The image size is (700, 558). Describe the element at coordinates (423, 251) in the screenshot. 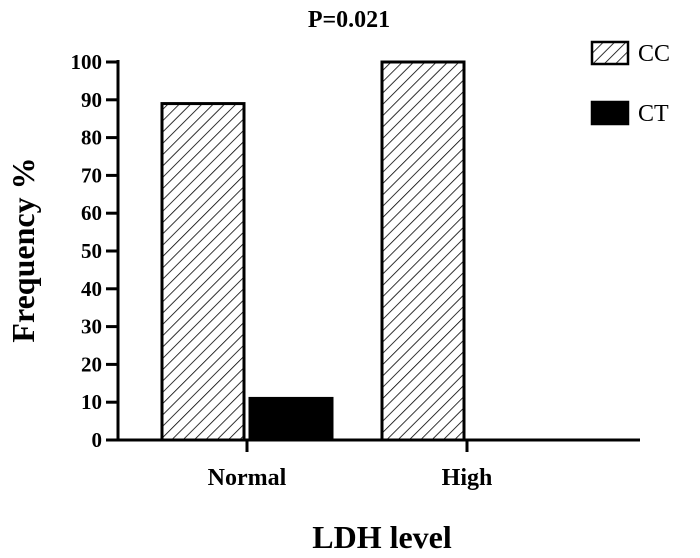

I see `bar-cc-high` at that location.